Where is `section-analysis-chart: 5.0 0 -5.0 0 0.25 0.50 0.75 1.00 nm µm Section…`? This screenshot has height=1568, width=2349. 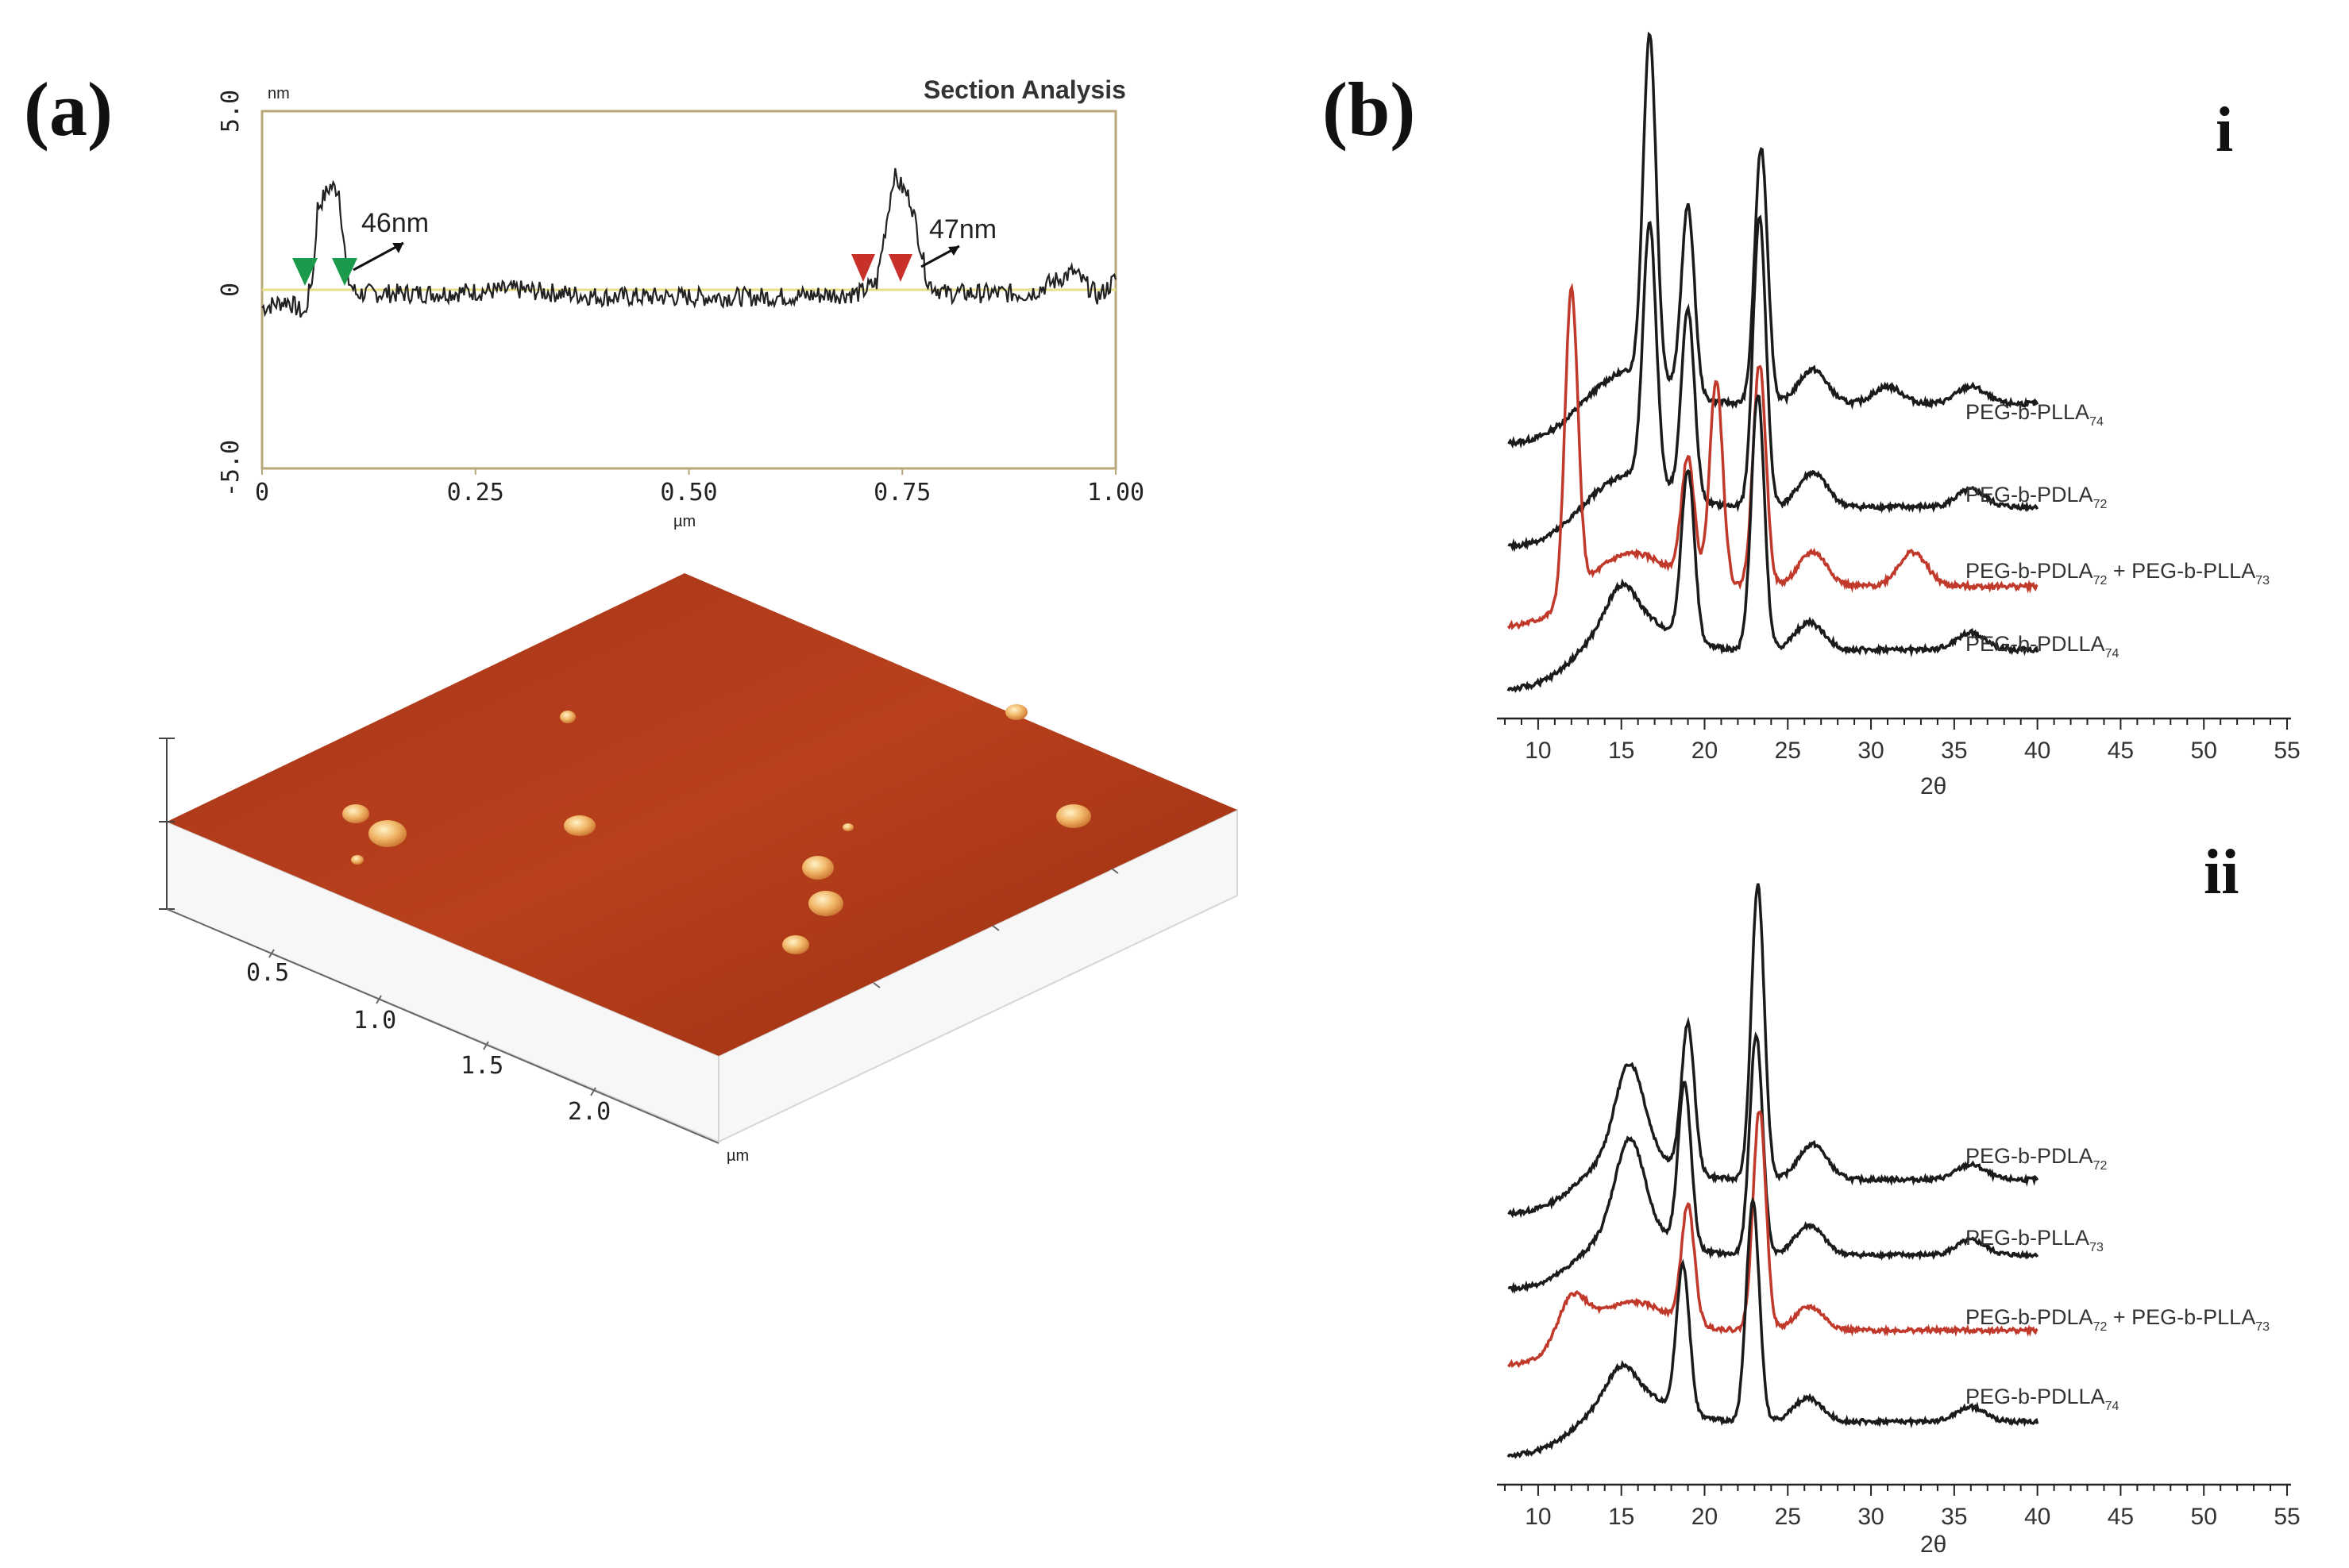
section-analysis-chart: 5.0 0 -5.0 0 0.25 0.50 0.75 1.00 nm µm Section… is located at coordinates (680, 302).